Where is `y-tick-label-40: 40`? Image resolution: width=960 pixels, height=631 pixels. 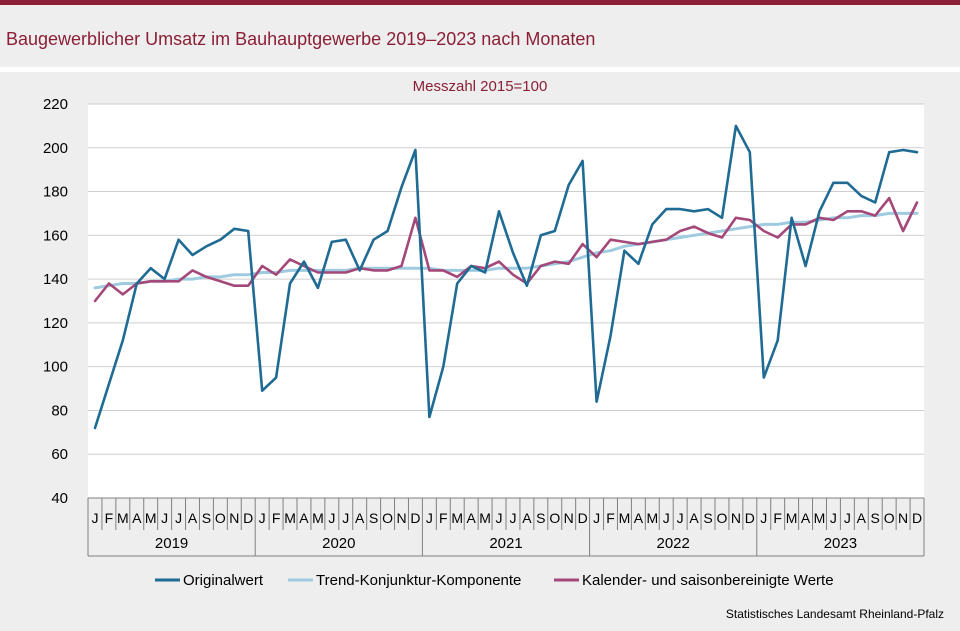
y-tick-label-40: 40 is located at coordinates (59, 498).